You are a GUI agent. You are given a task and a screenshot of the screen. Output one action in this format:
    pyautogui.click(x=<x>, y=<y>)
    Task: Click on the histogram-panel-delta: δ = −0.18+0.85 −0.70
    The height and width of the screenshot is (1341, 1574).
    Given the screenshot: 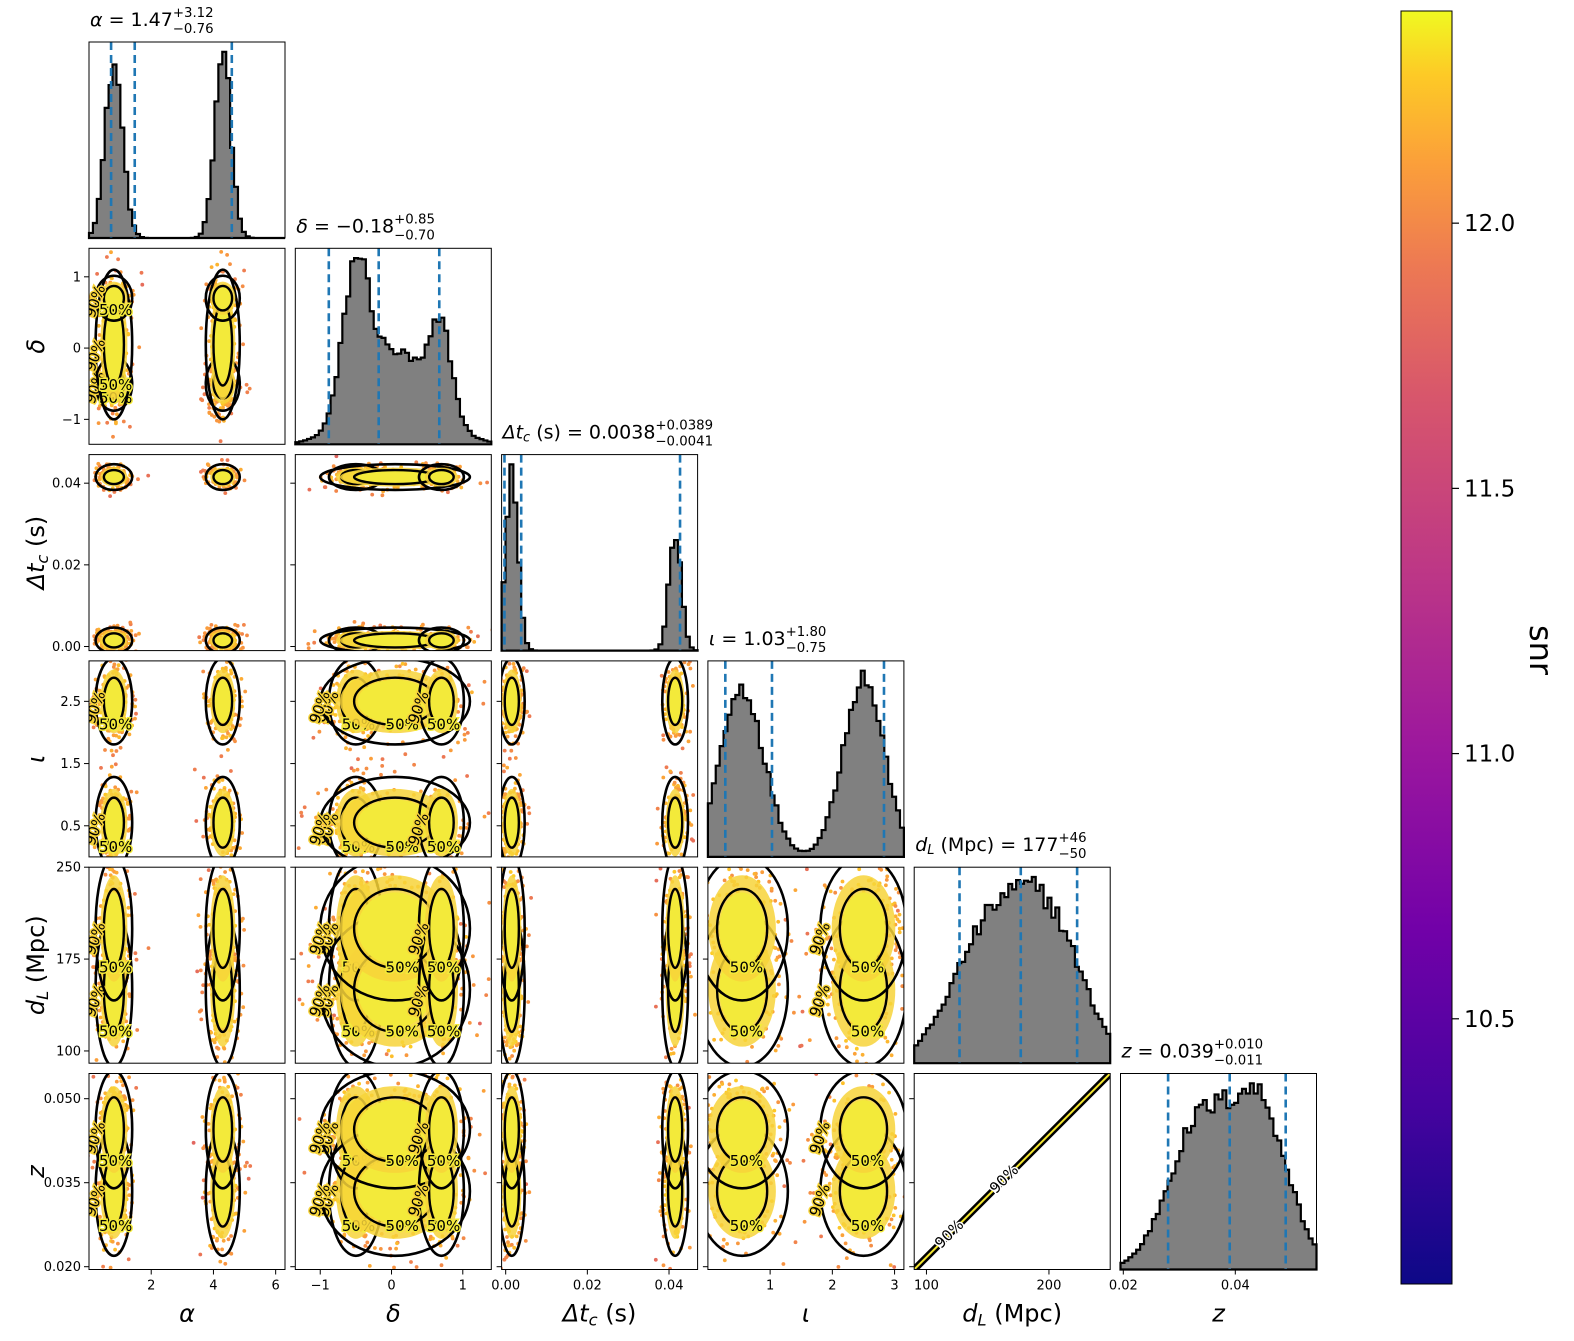 What is the action you would take?
    pyautogui.click(x=393, y=329)
    